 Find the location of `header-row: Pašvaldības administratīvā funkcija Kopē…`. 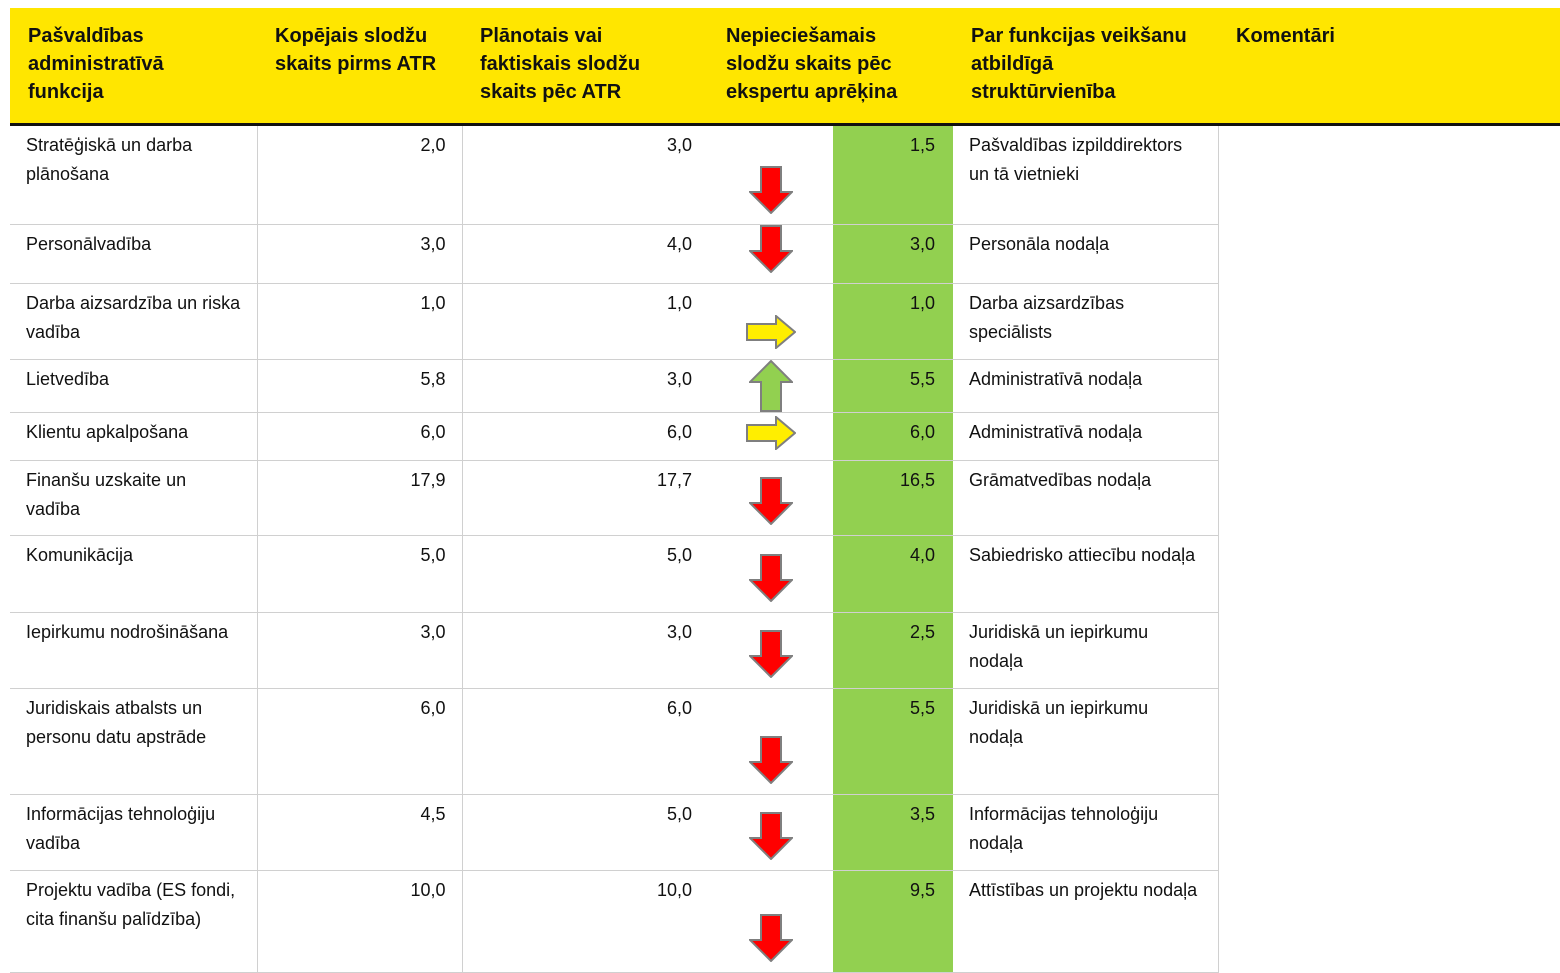

header-row: Pašvaldības administratīvā funkcija Kopē… is located at coordinates (785, 67).